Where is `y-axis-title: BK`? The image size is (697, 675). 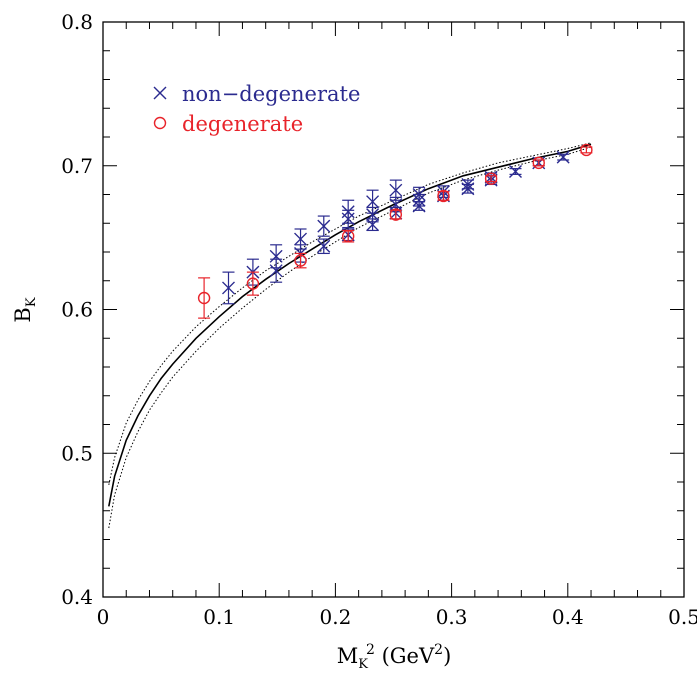
y-axis-title: BK is located at coordinates (25, 309).